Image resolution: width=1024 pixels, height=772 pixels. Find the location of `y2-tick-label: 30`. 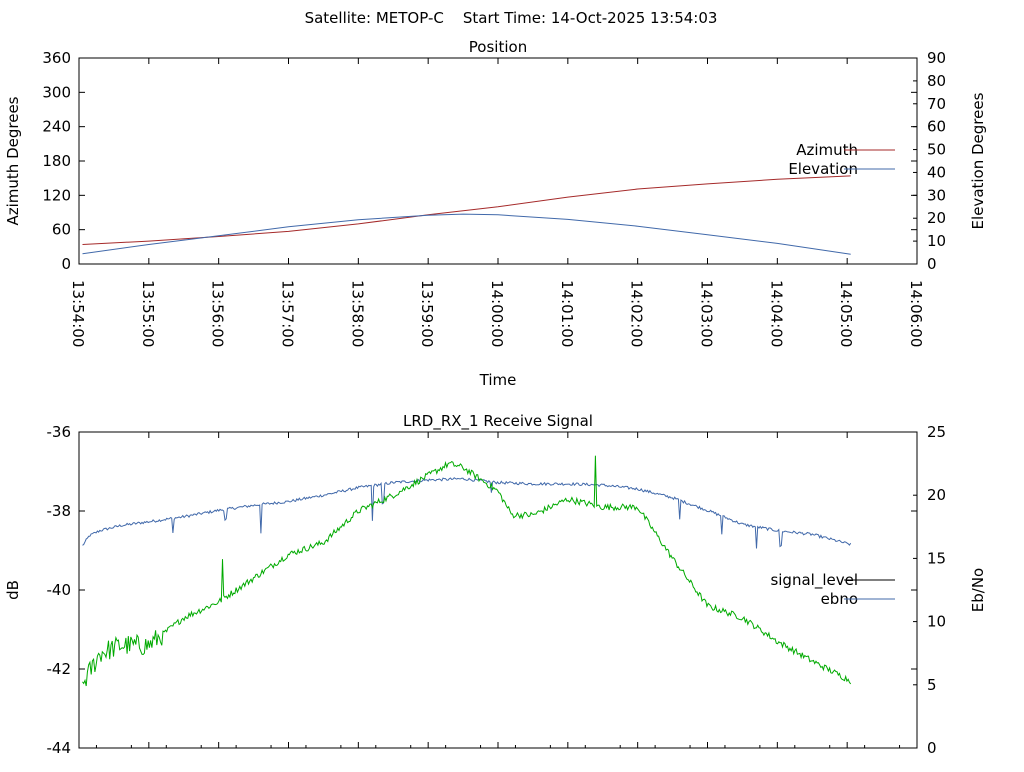

y2-tick-label: 30 is located at coordinates (936, 195).